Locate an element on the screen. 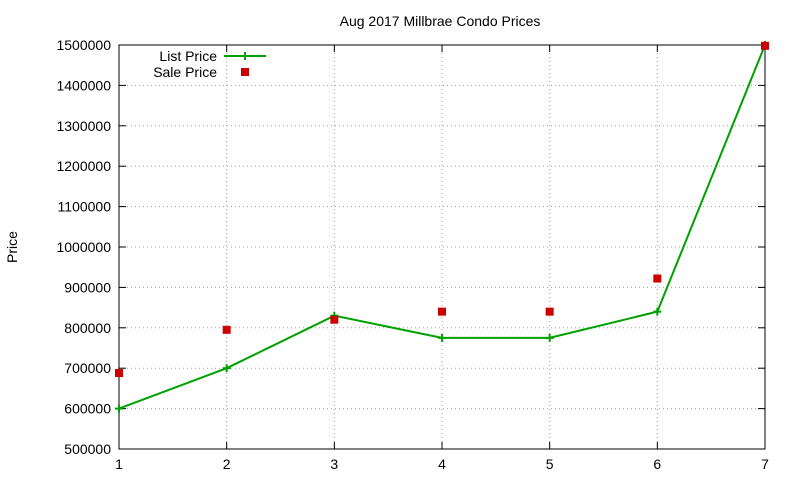 The image size is (800, 480). x-tick-label: 7 is located at coordinates (765, 464).